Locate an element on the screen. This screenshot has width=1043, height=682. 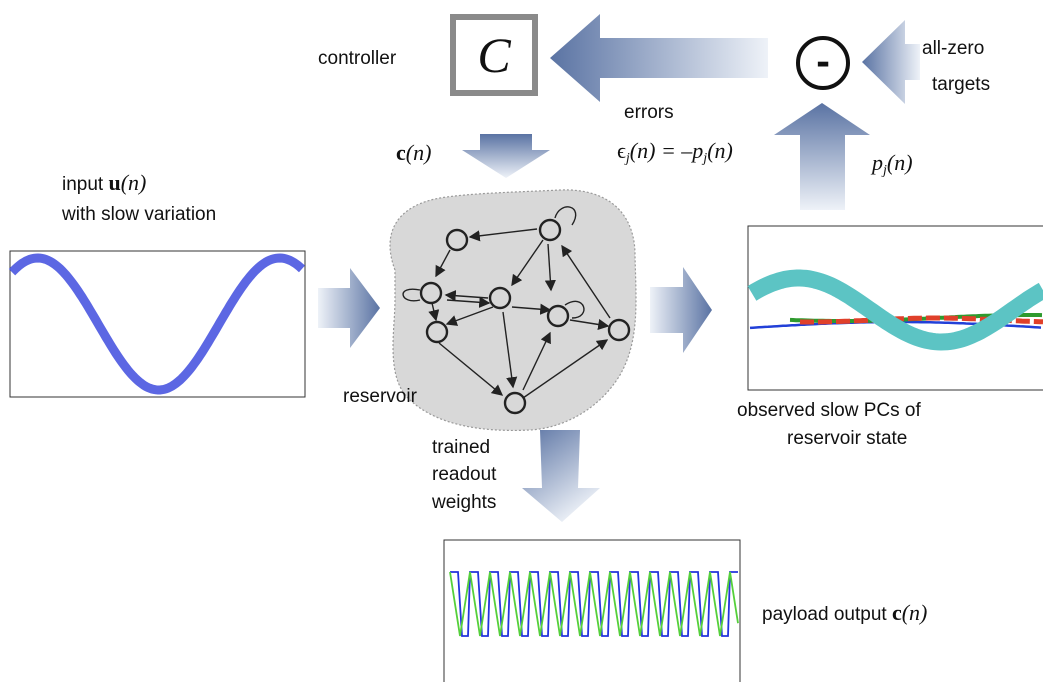
control-signal-label: c(n) is located at coordinates (414, 152).